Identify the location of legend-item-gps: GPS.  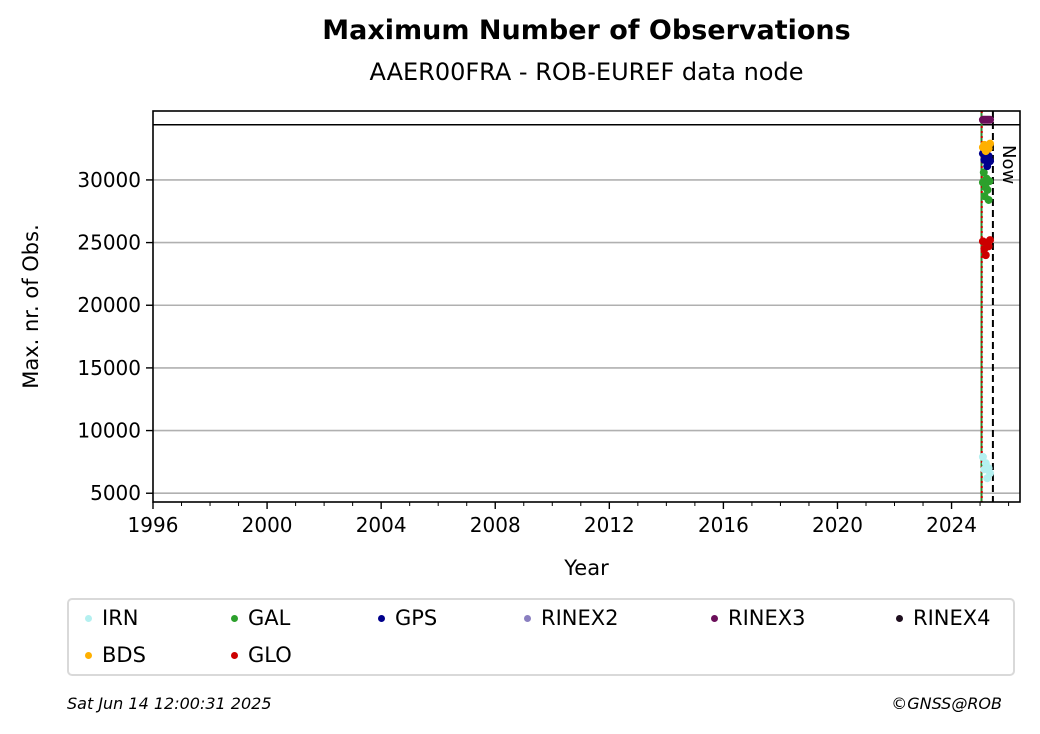
(407, 618).